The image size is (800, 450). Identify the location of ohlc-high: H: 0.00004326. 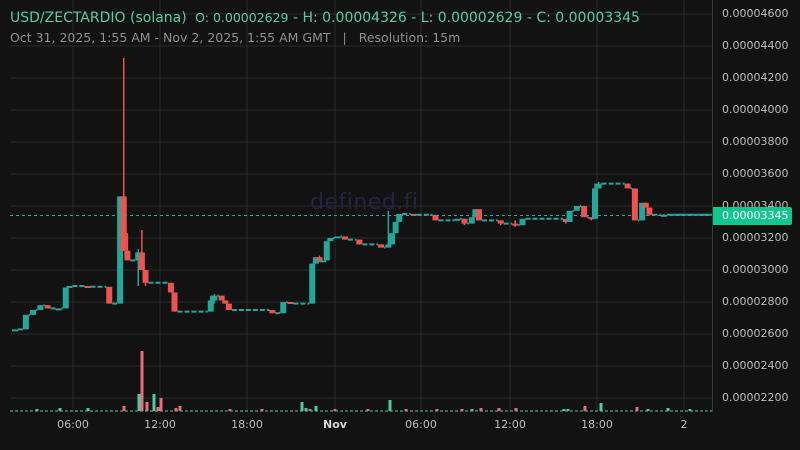
(354, 18).